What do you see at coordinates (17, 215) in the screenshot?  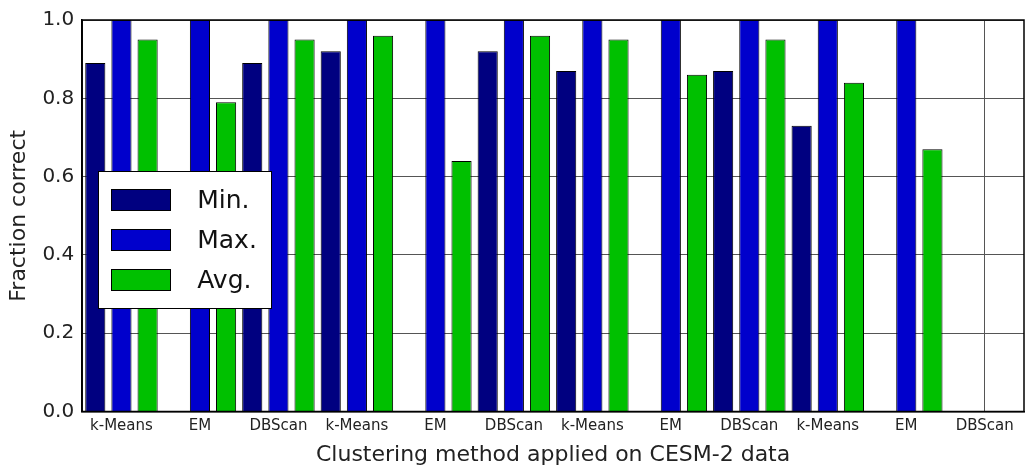 I see `y-axis-title: Fraction correct` at bounding box center [17, 215].